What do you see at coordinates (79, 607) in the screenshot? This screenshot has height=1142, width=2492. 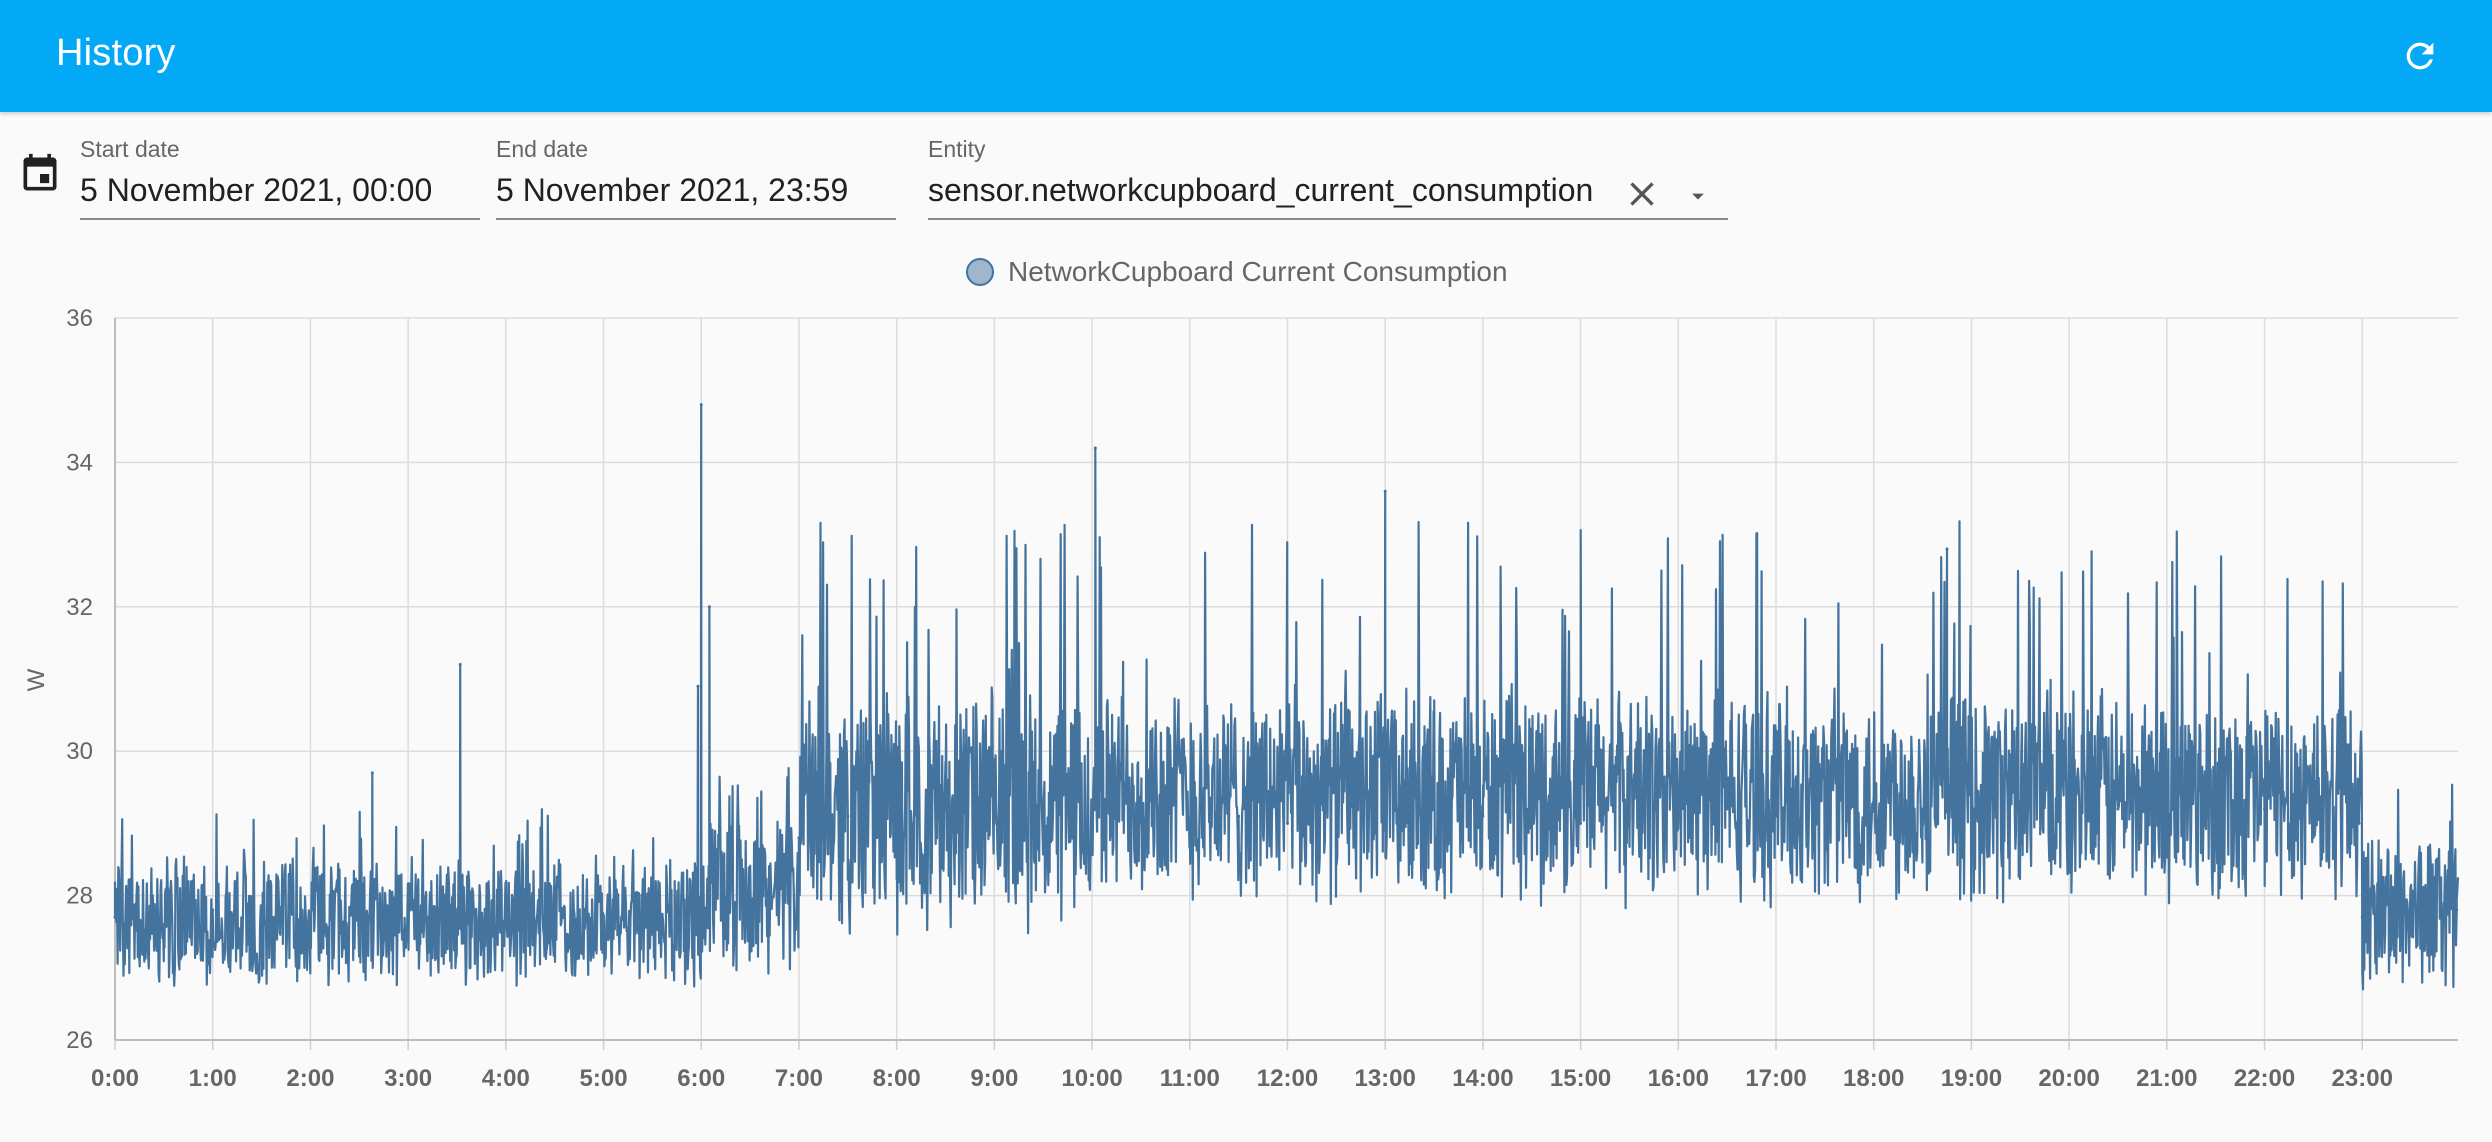 I see `y-tick-label: 32` at bounding box center [79, 607].